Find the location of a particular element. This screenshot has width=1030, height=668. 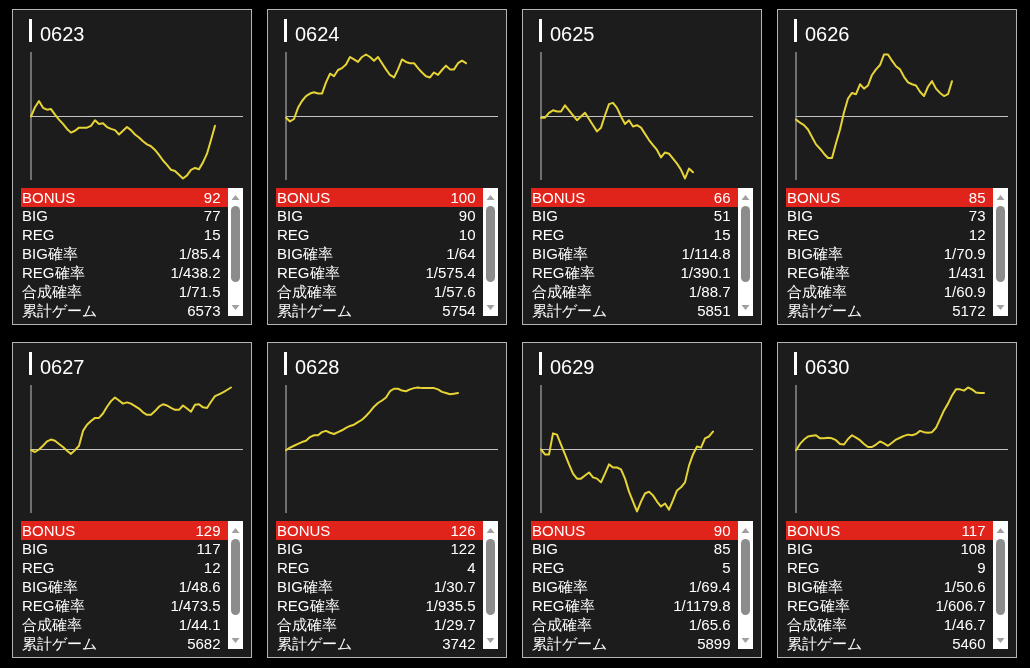

chart-title: 0625 is located at coordinates (572, 33).